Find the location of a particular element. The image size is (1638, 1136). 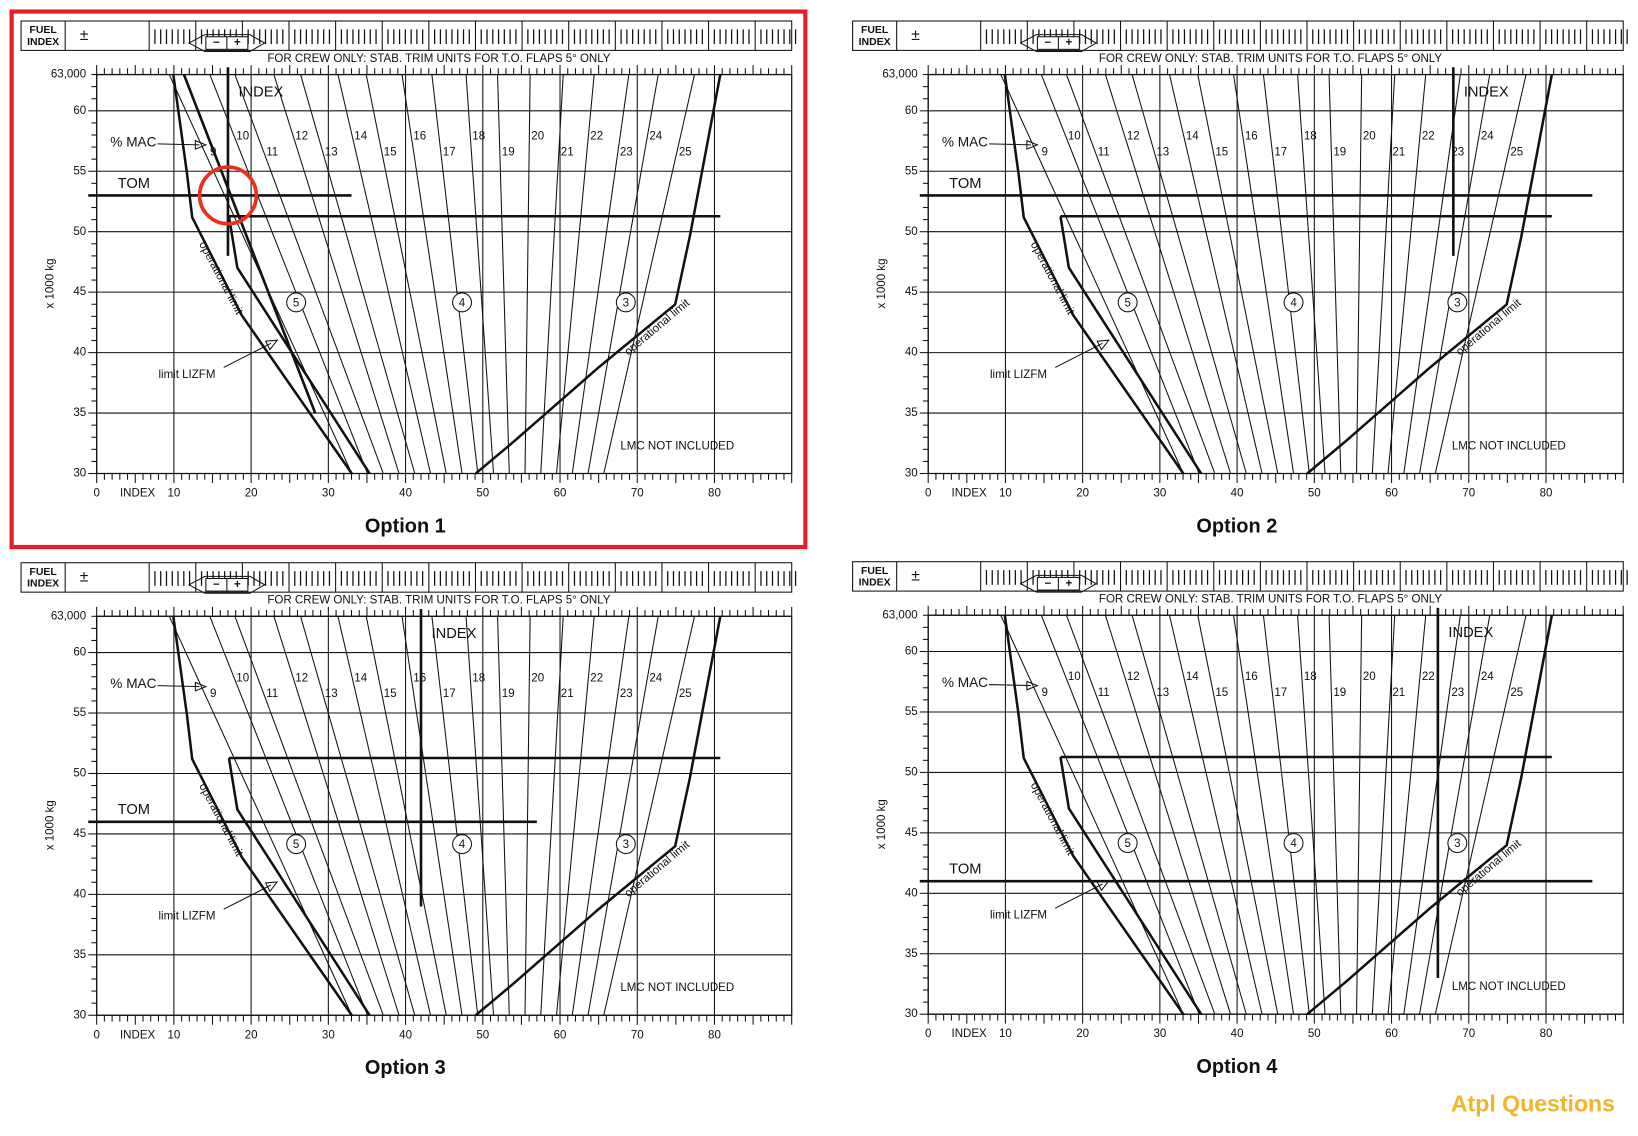

zone-label: 5 is located at coordinates (296, 845).